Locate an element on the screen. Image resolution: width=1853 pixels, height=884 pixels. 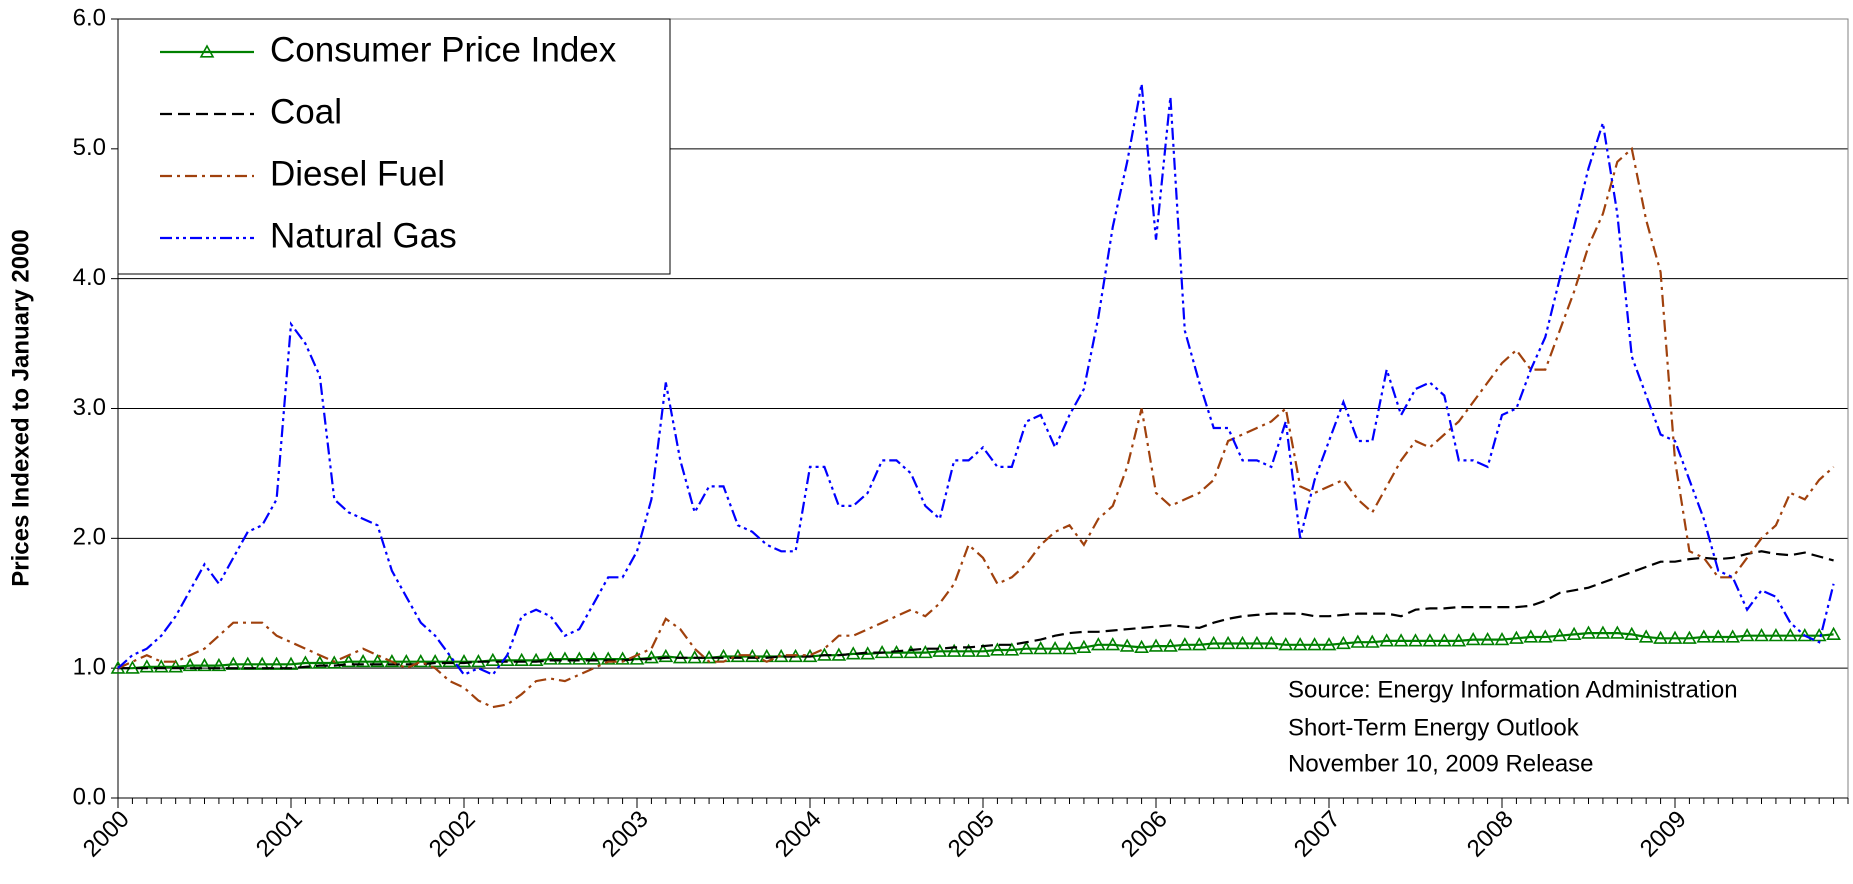
x-tick-label: 2001 is located at coordinates (279, 834).